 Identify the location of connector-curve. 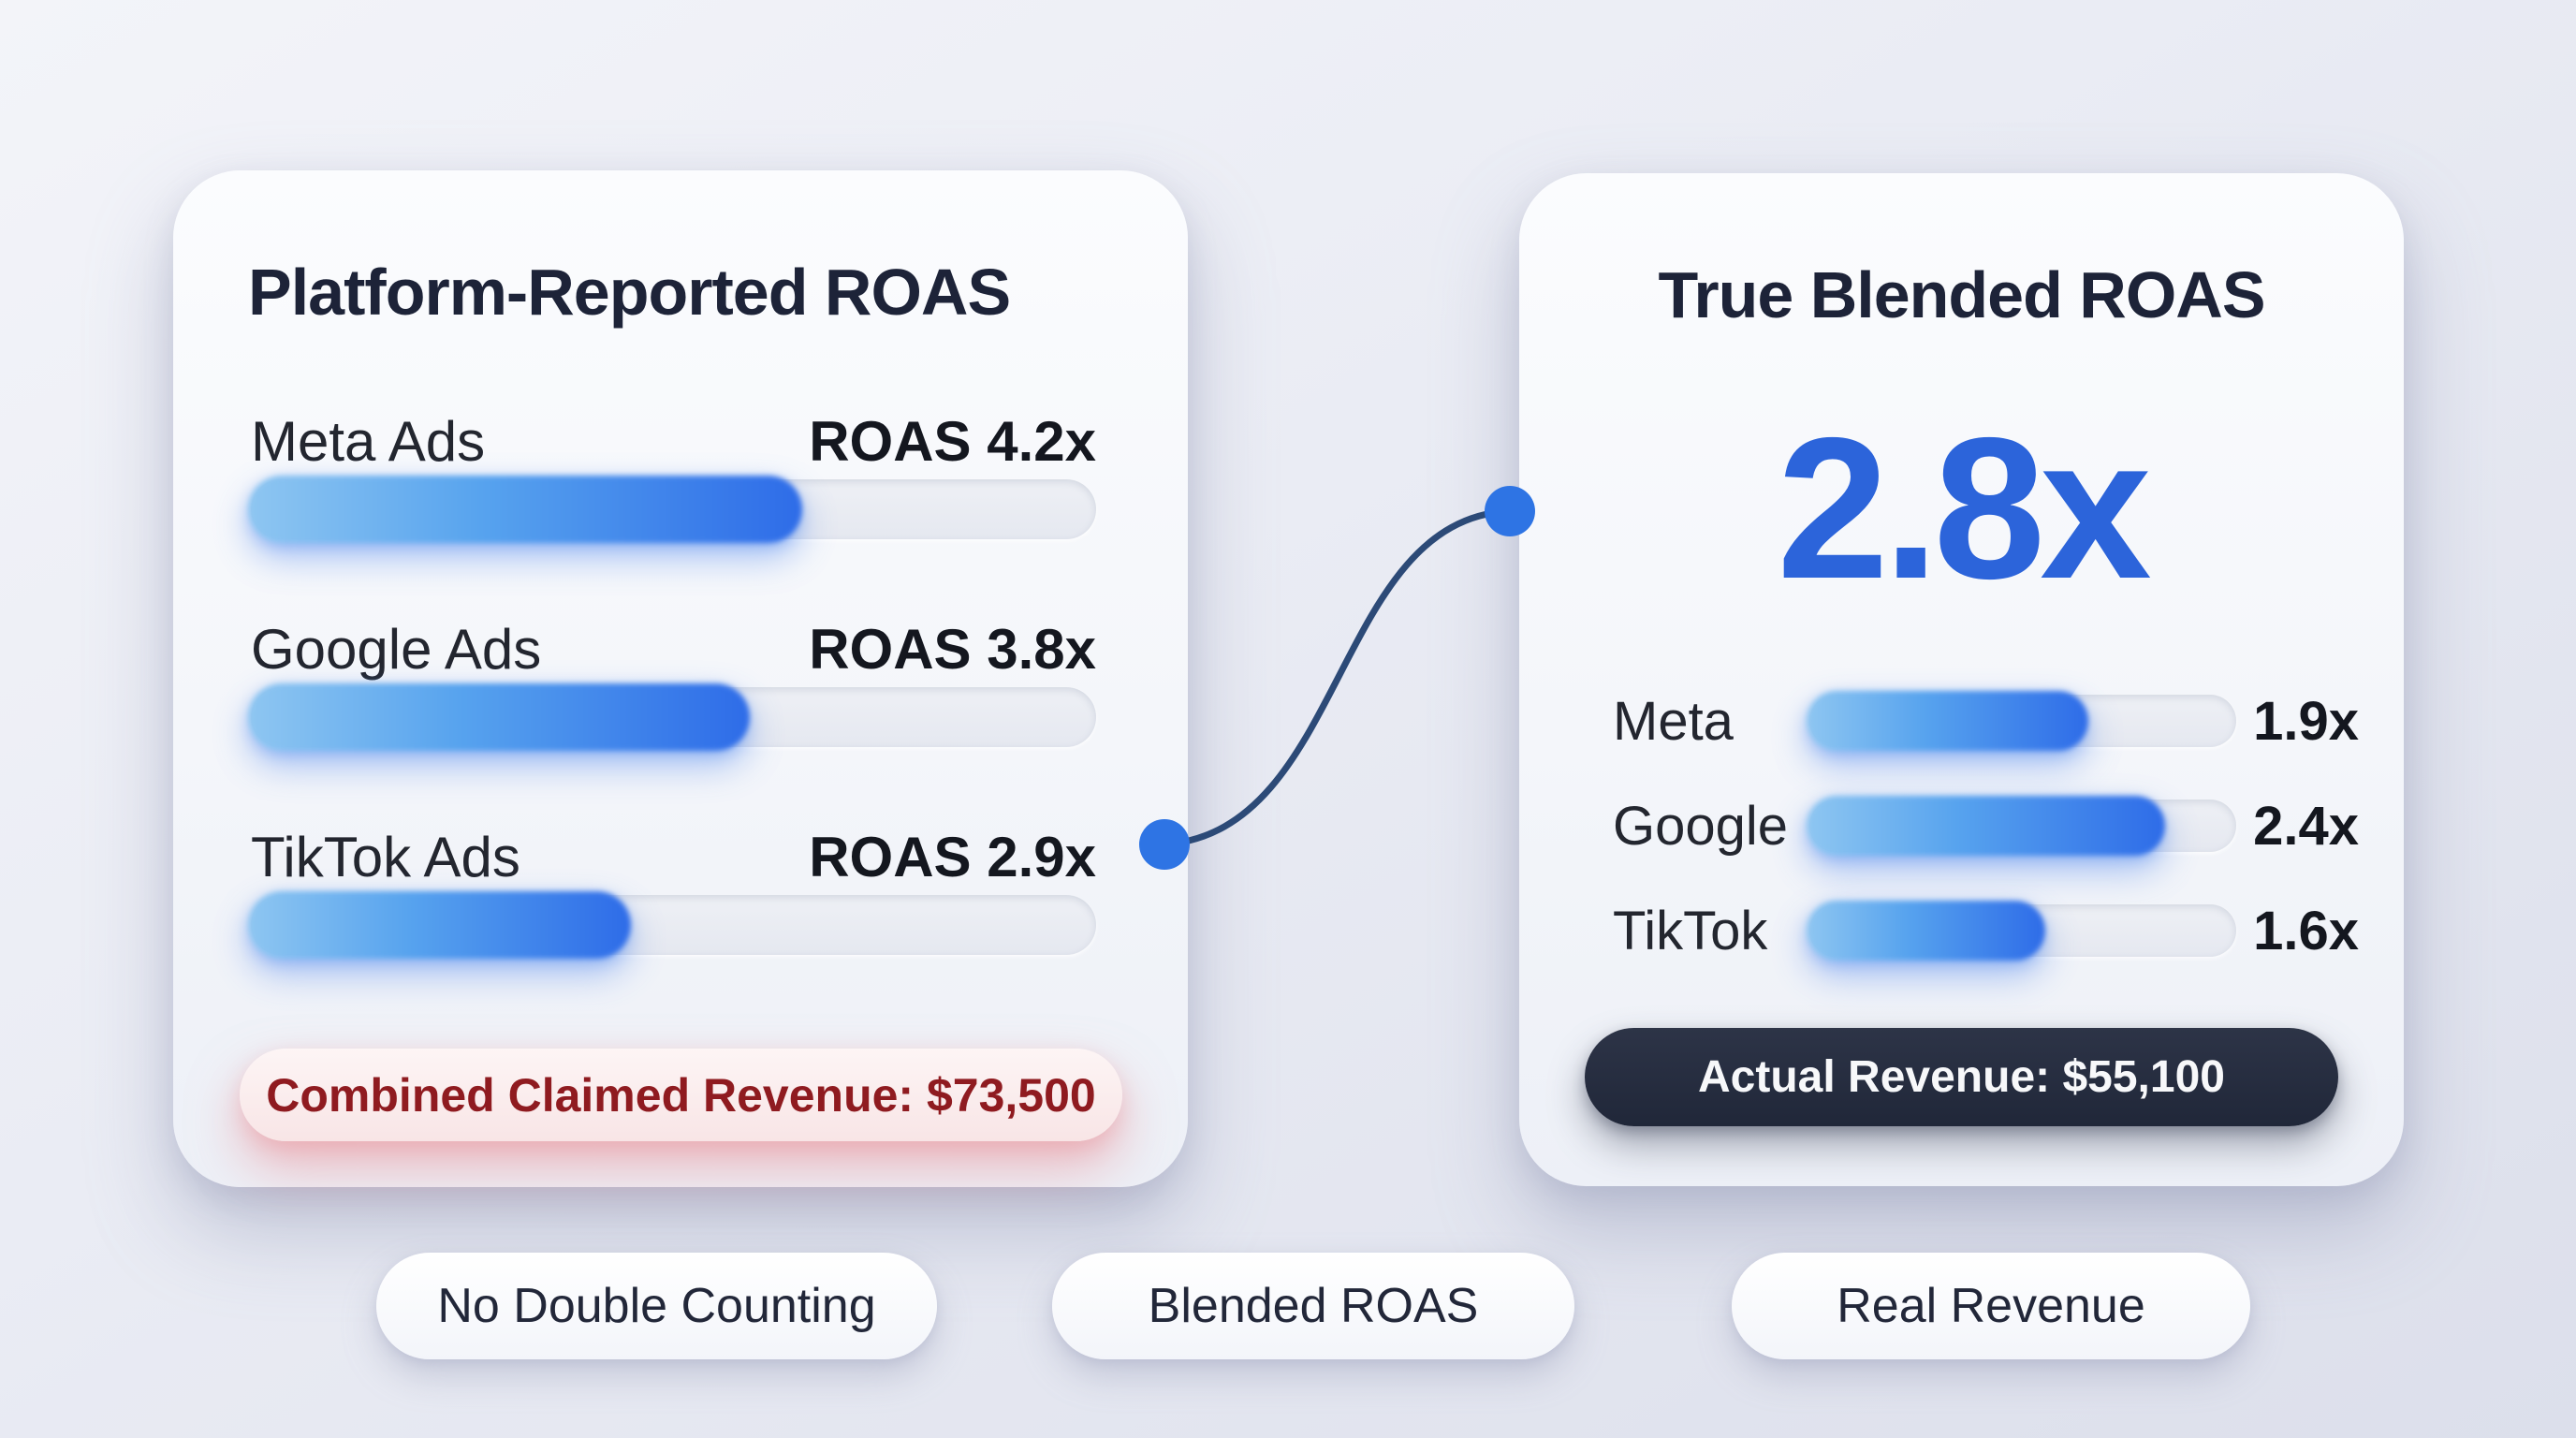
(1337, 677).